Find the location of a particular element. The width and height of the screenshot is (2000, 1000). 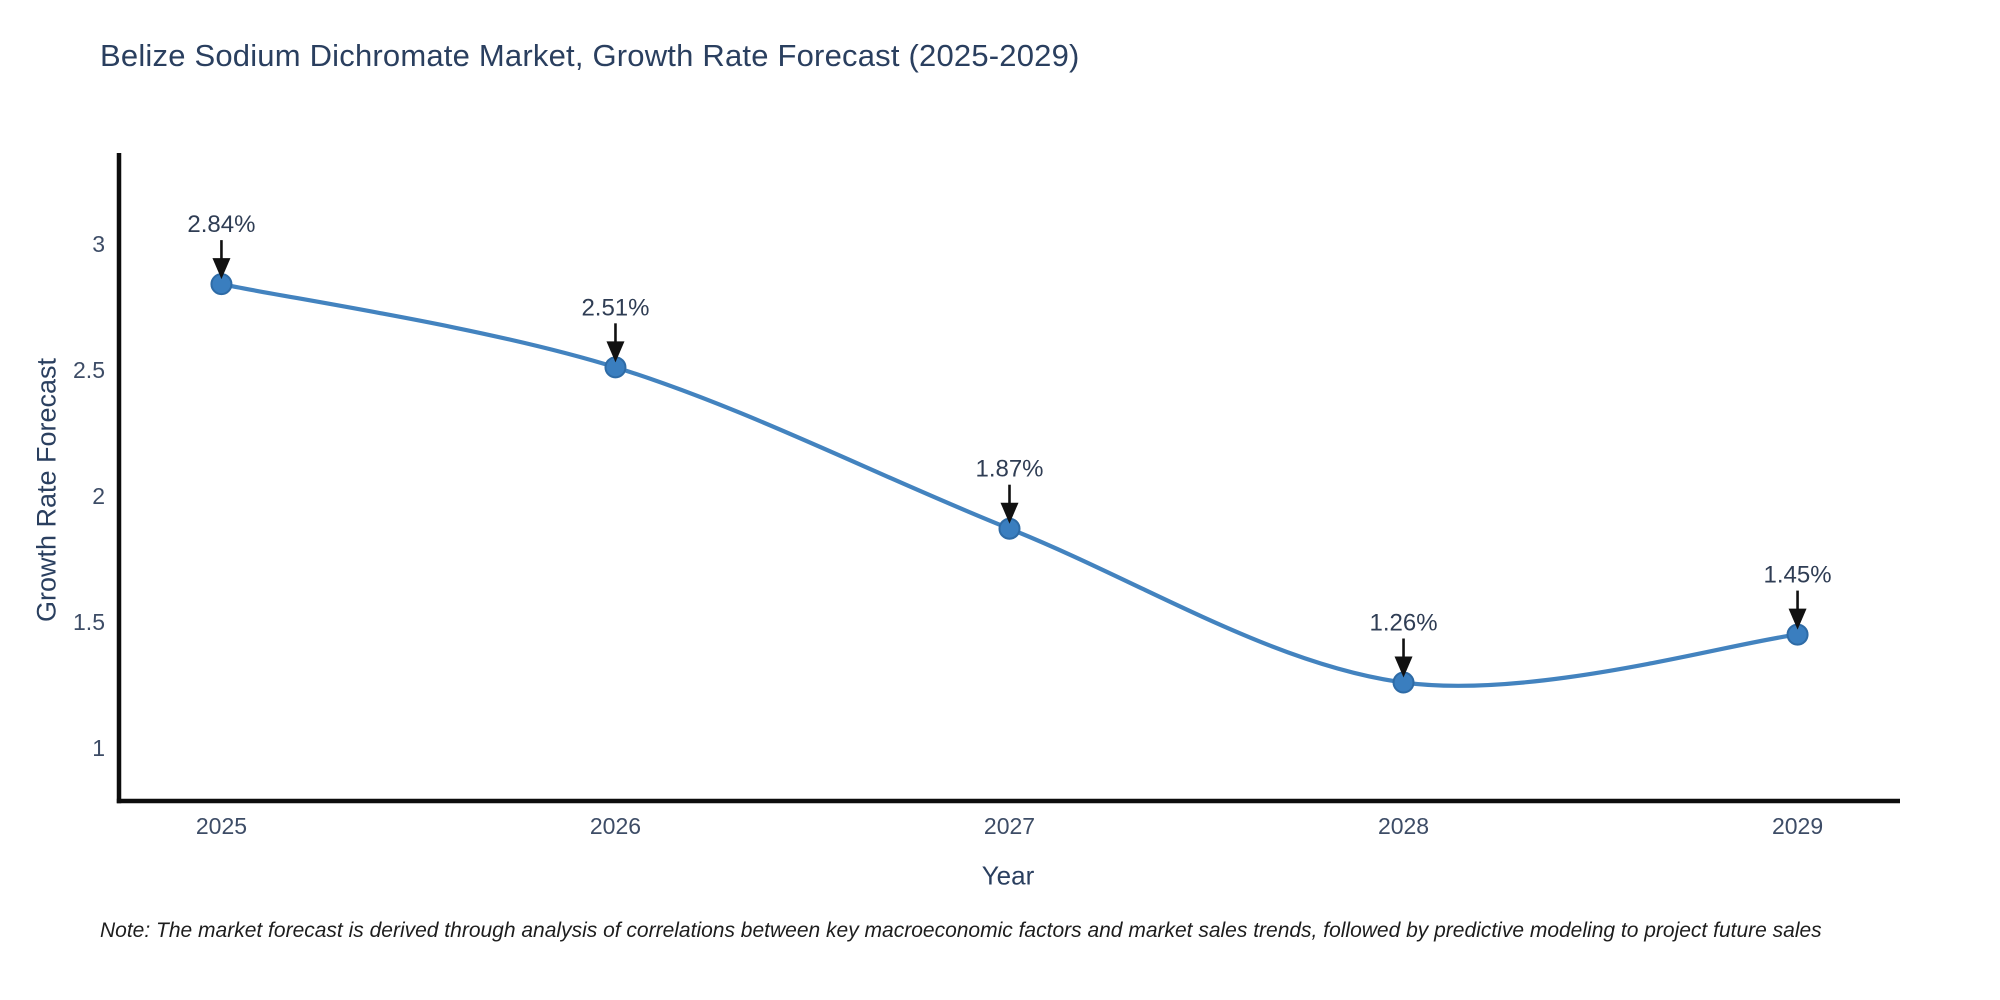

data-point-label: 2.84% is located at coordinates (221, 224).